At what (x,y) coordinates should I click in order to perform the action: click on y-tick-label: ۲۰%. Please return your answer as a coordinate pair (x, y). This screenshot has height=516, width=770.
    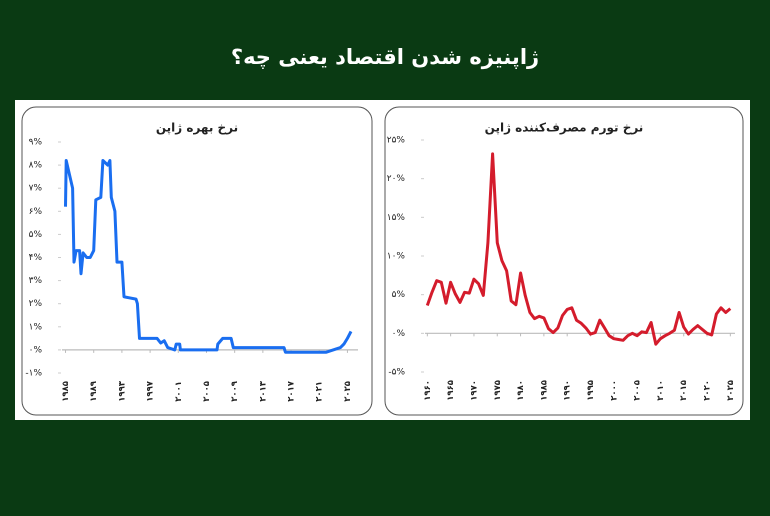
    Looking at the image, I should click on (396, 179).